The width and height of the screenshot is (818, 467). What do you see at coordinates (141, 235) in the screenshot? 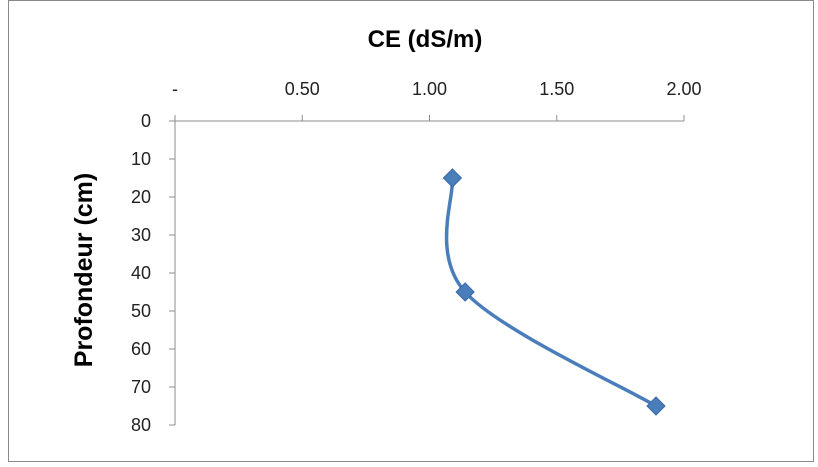
I see `y-tick-label: 30` at bounding box center [141, 235].